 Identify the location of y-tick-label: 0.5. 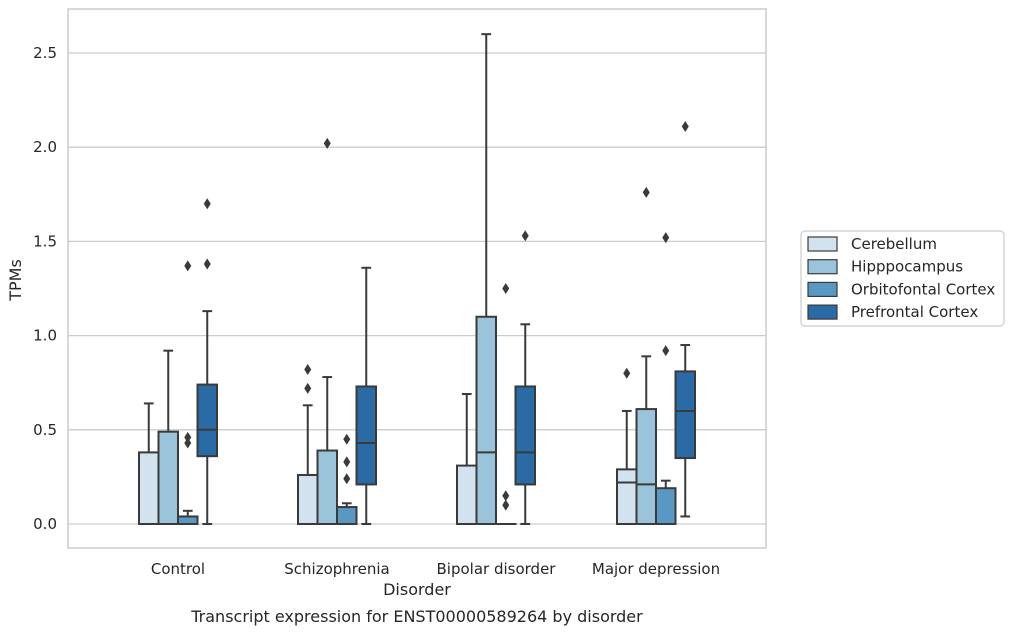
(45, 430).